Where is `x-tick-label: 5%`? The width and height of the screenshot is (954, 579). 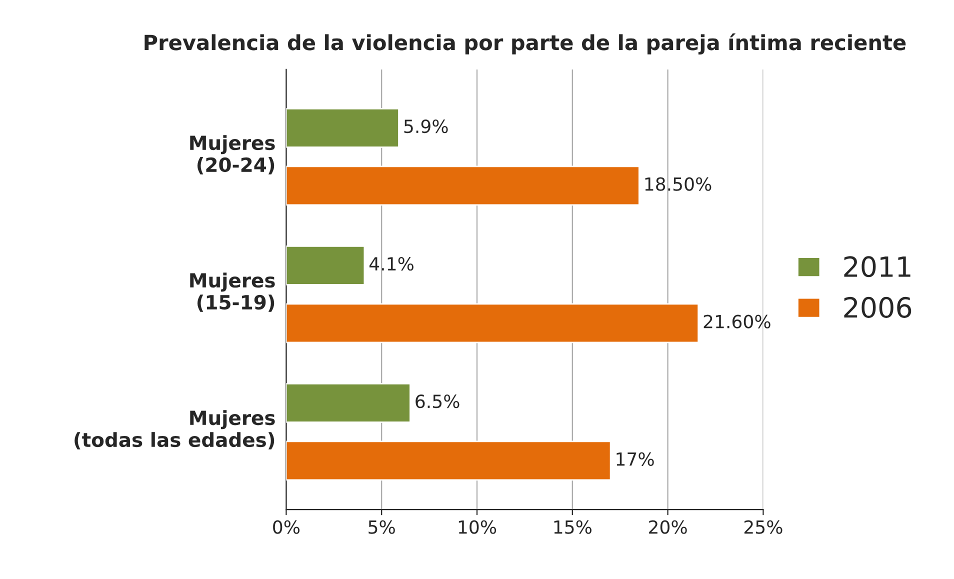
x-tick-label: 5% is located at coordinates (381, 527).